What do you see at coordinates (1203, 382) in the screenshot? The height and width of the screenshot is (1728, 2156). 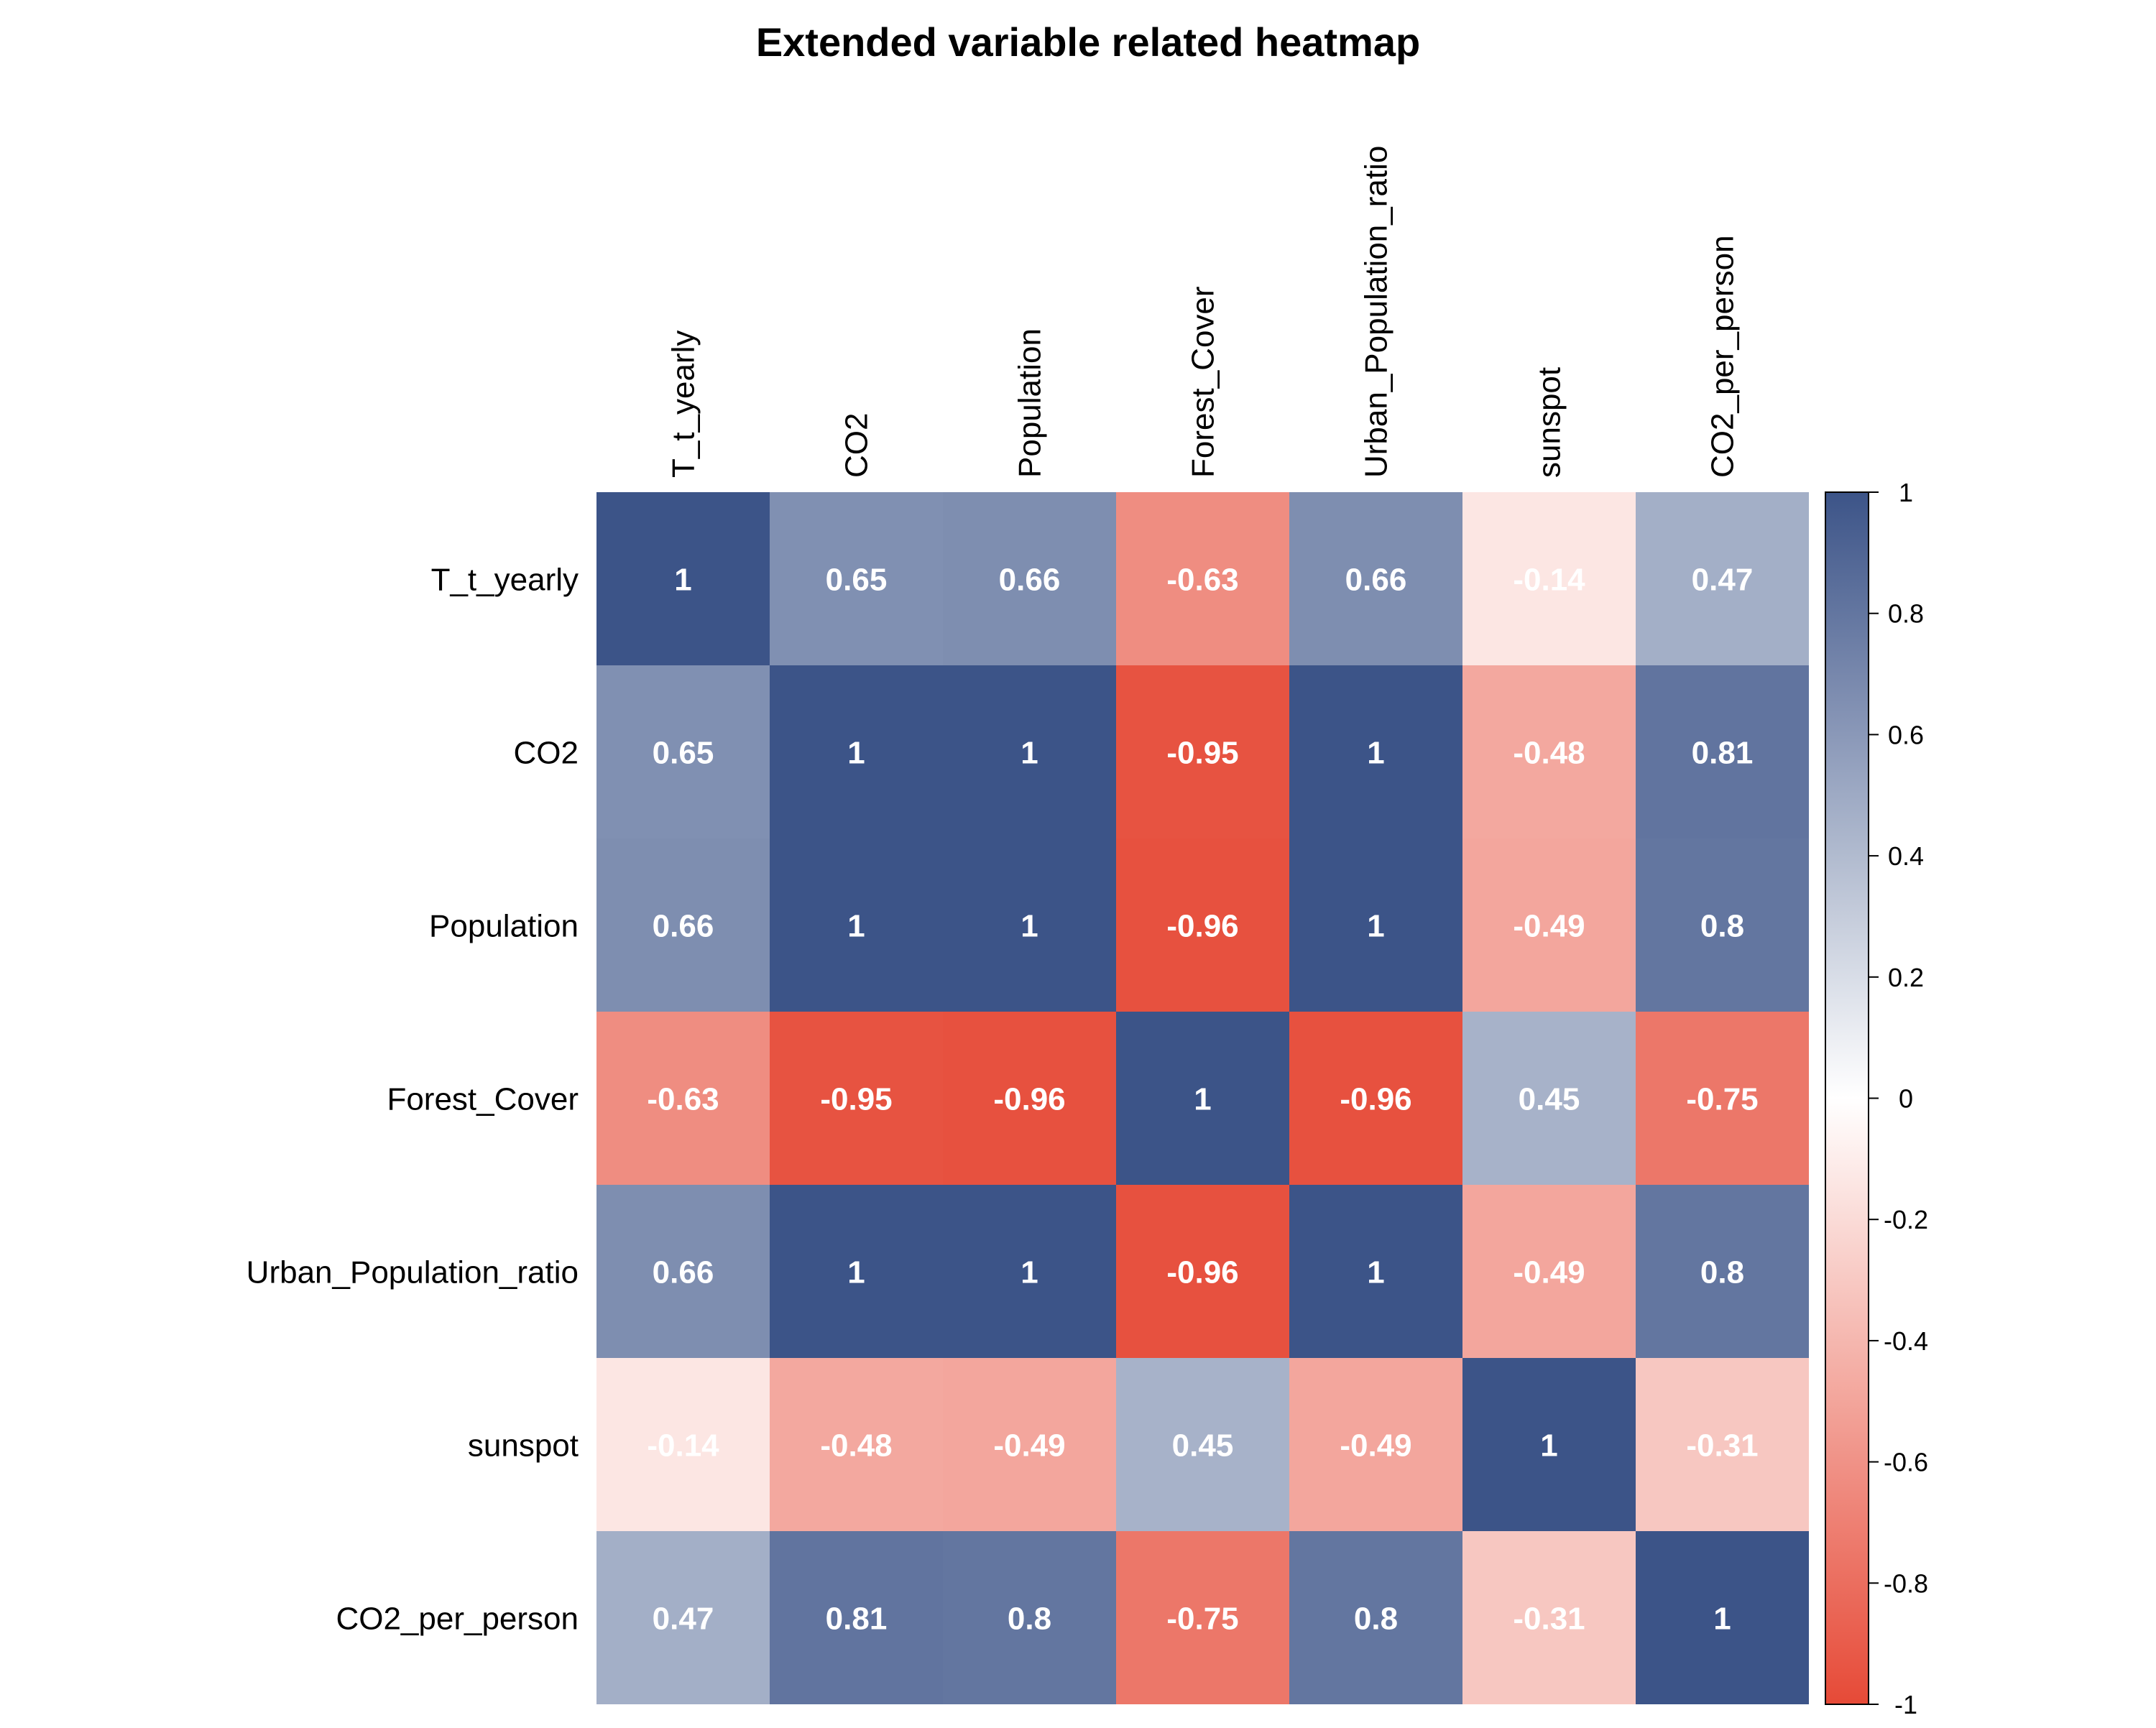 I see `column-label: Forest_Cover` at bounding box center [1203, 382].